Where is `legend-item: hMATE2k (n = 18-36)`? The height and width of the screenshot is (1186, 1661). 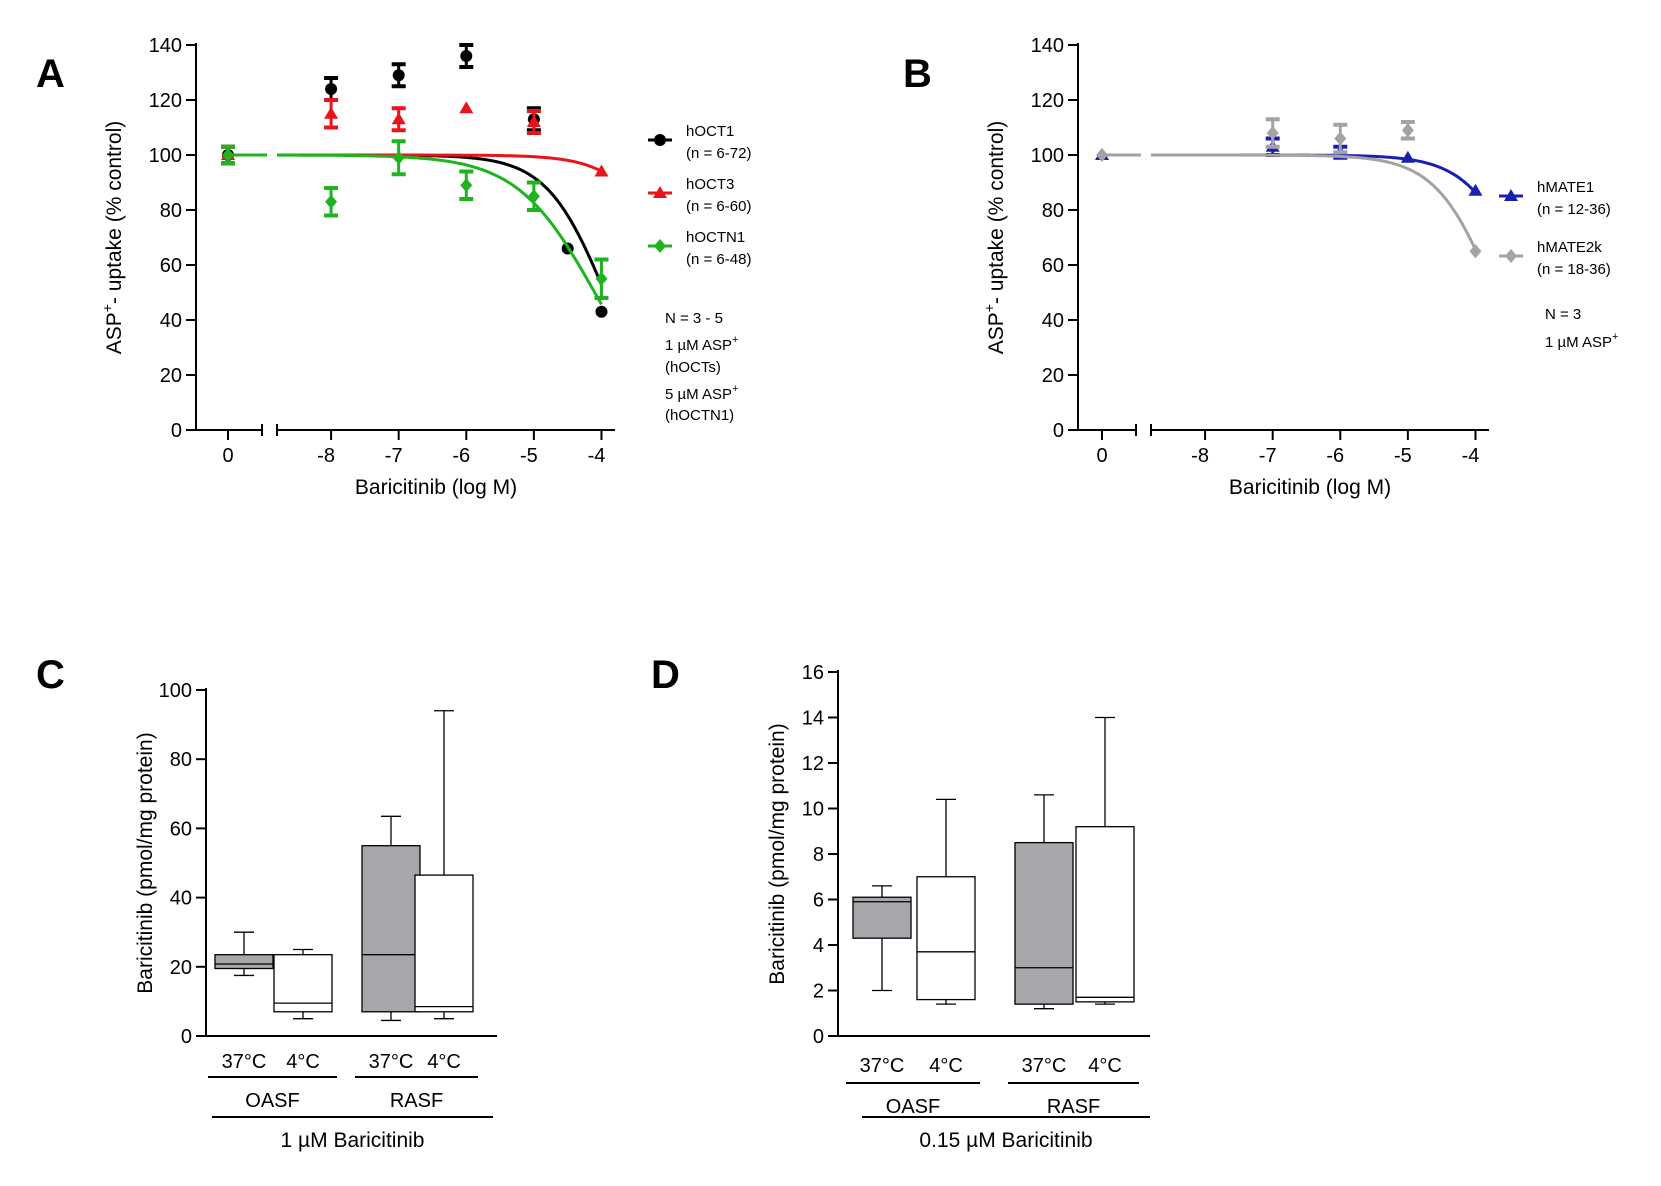 legend-item: hMATE2k (n = 18-36) is located at coordinates (1555, 258).